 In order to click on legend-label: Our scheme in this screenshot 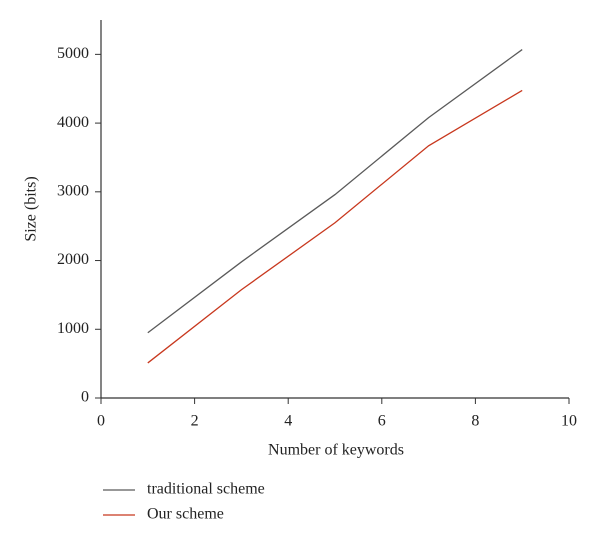, I will do `click(185, 514)`.